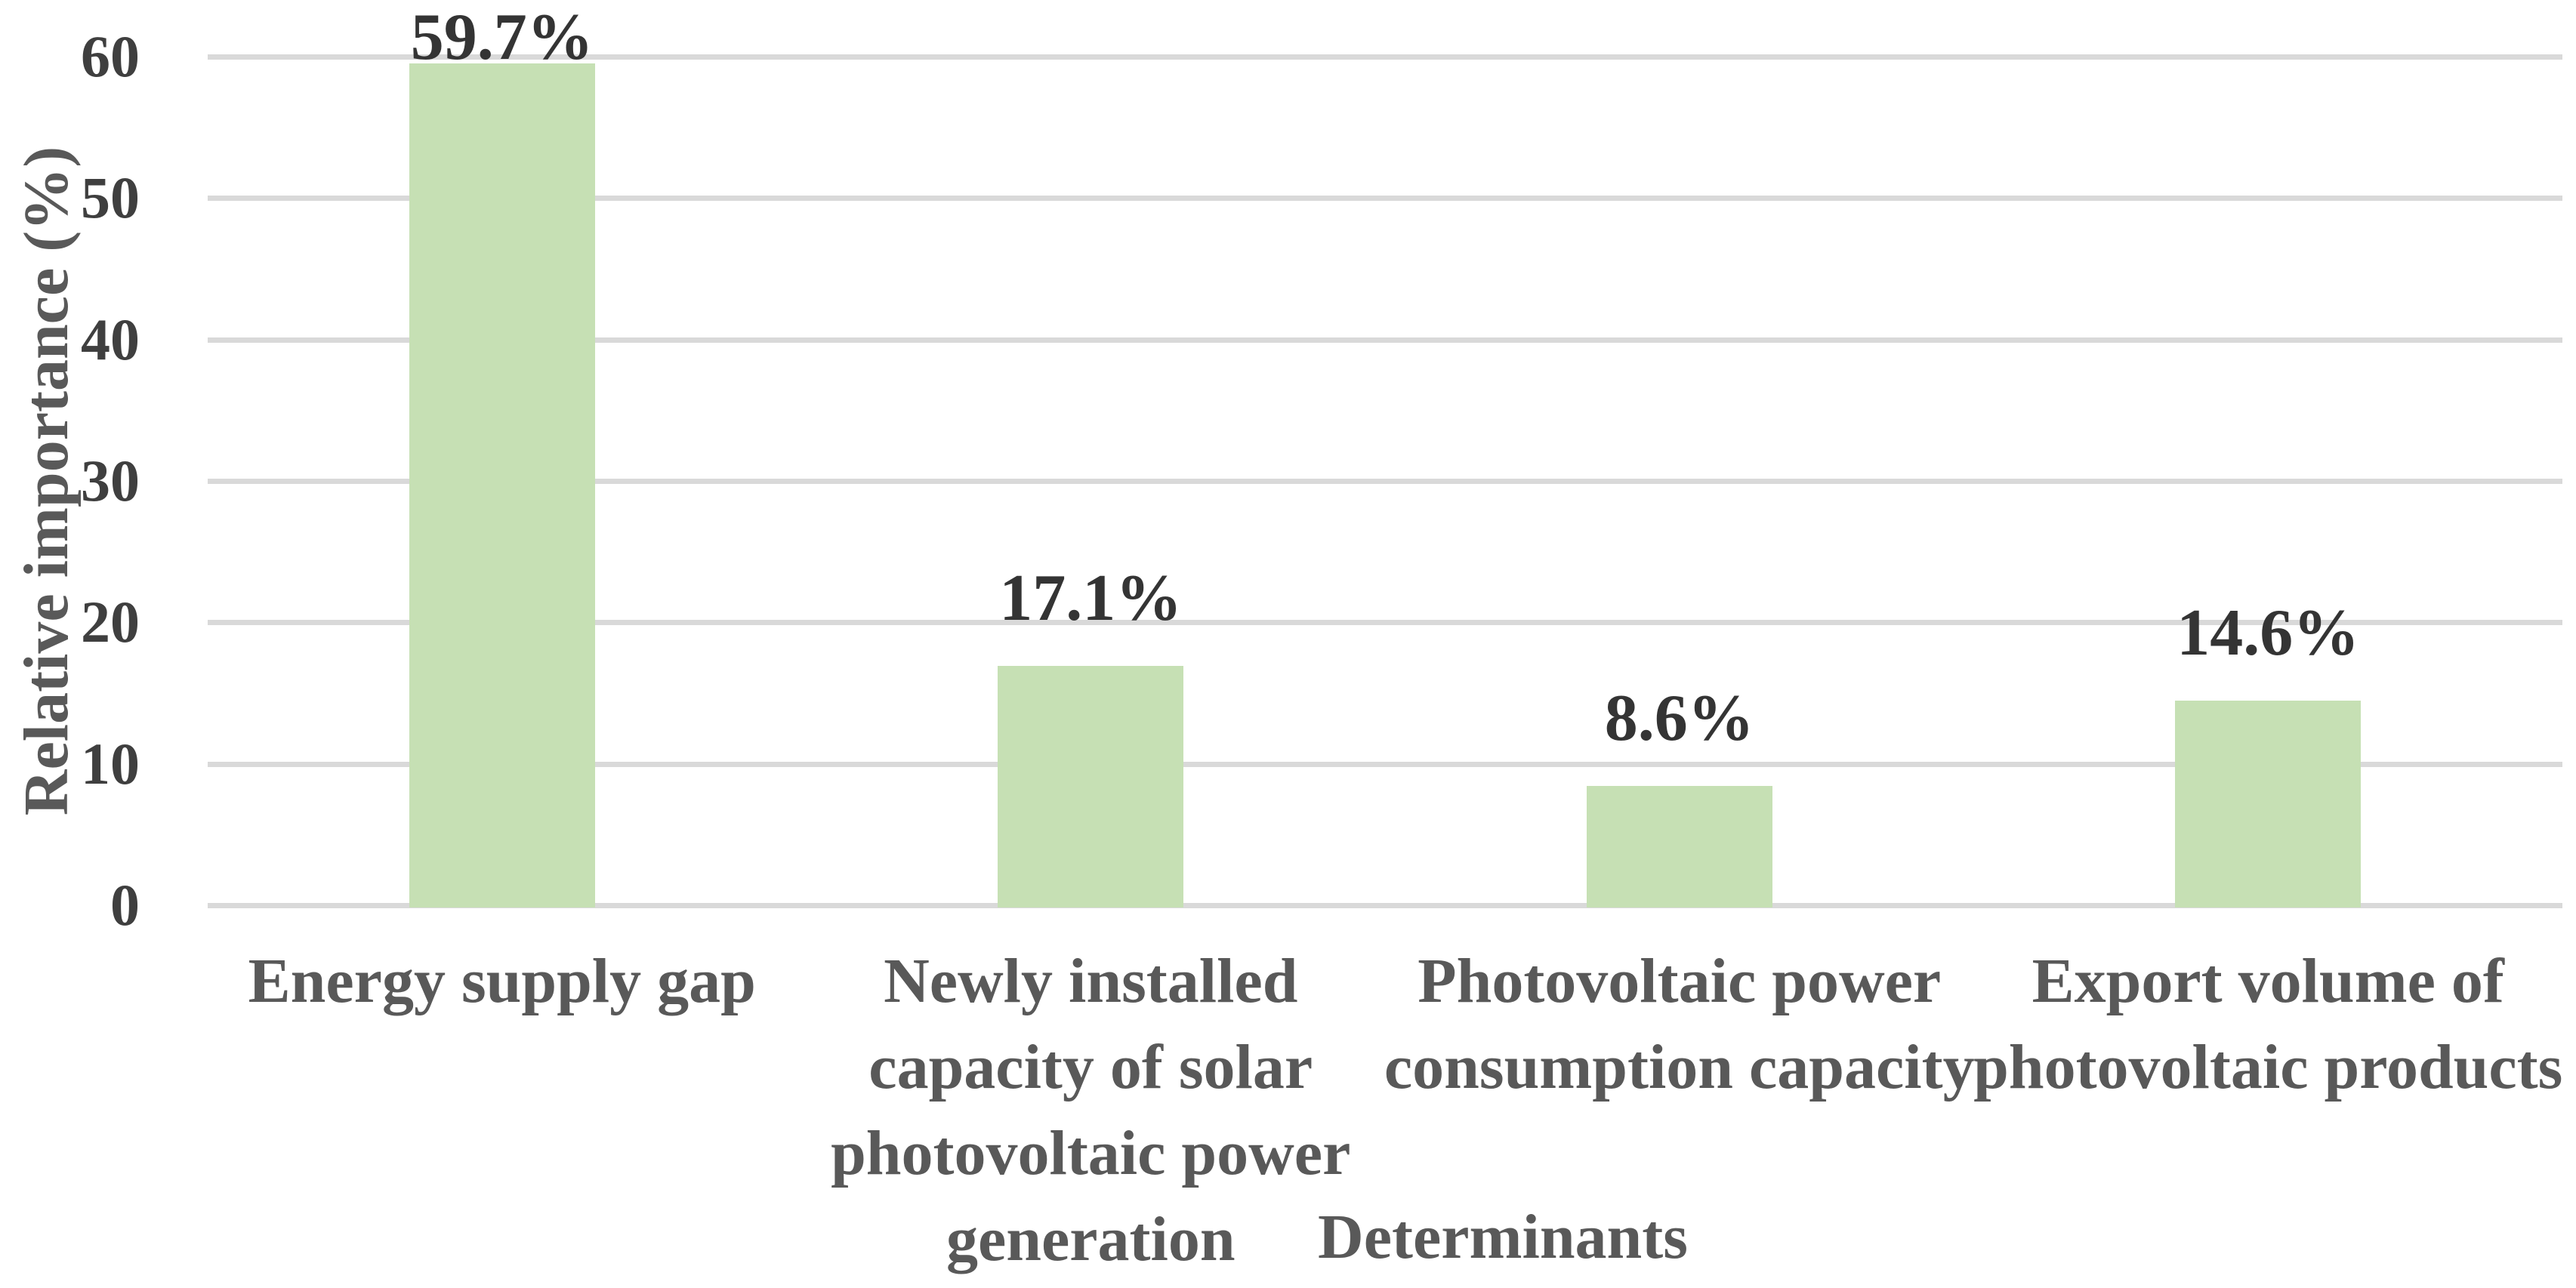  What do you see at coordinates (110, 339) in the screenshot?
I see `y-tick-label-40: 40` at bounding box center [110, 339].